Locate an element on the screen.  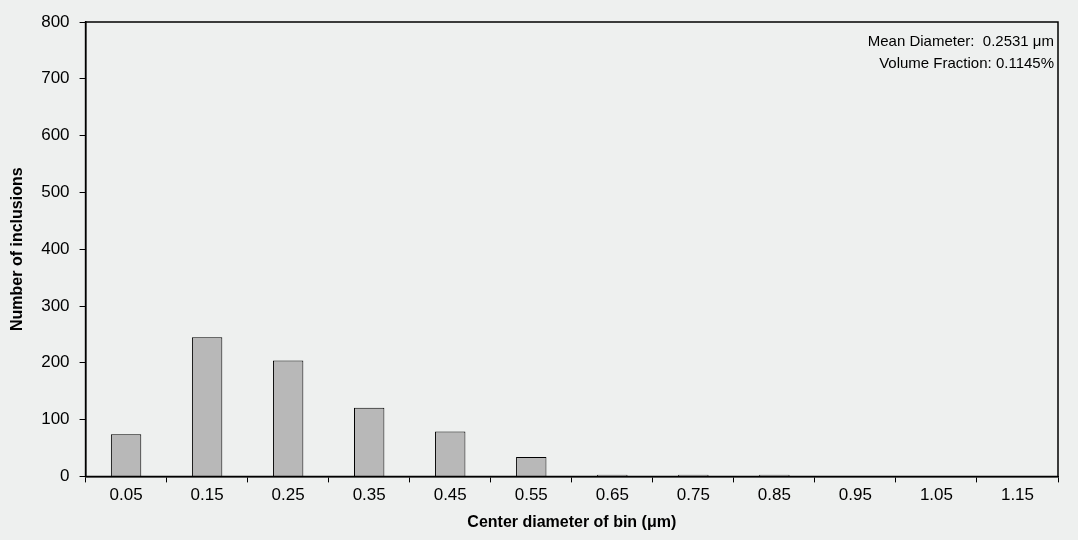
x-tick-label: 0.85 is located at coordinates (774, 495).